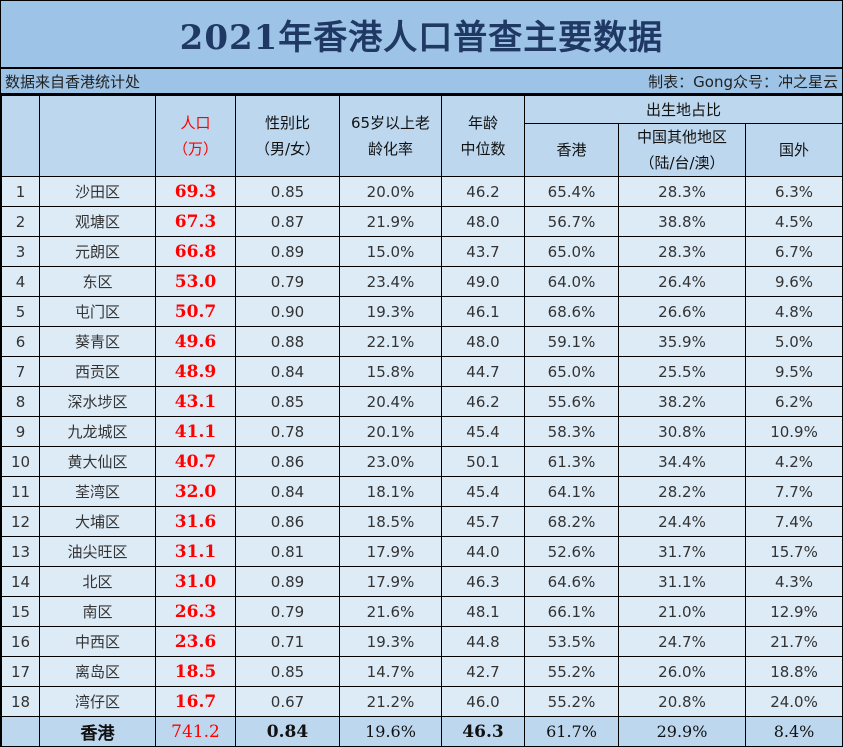  I want to click on cell-aging: 15.0%, so click(390, 251).